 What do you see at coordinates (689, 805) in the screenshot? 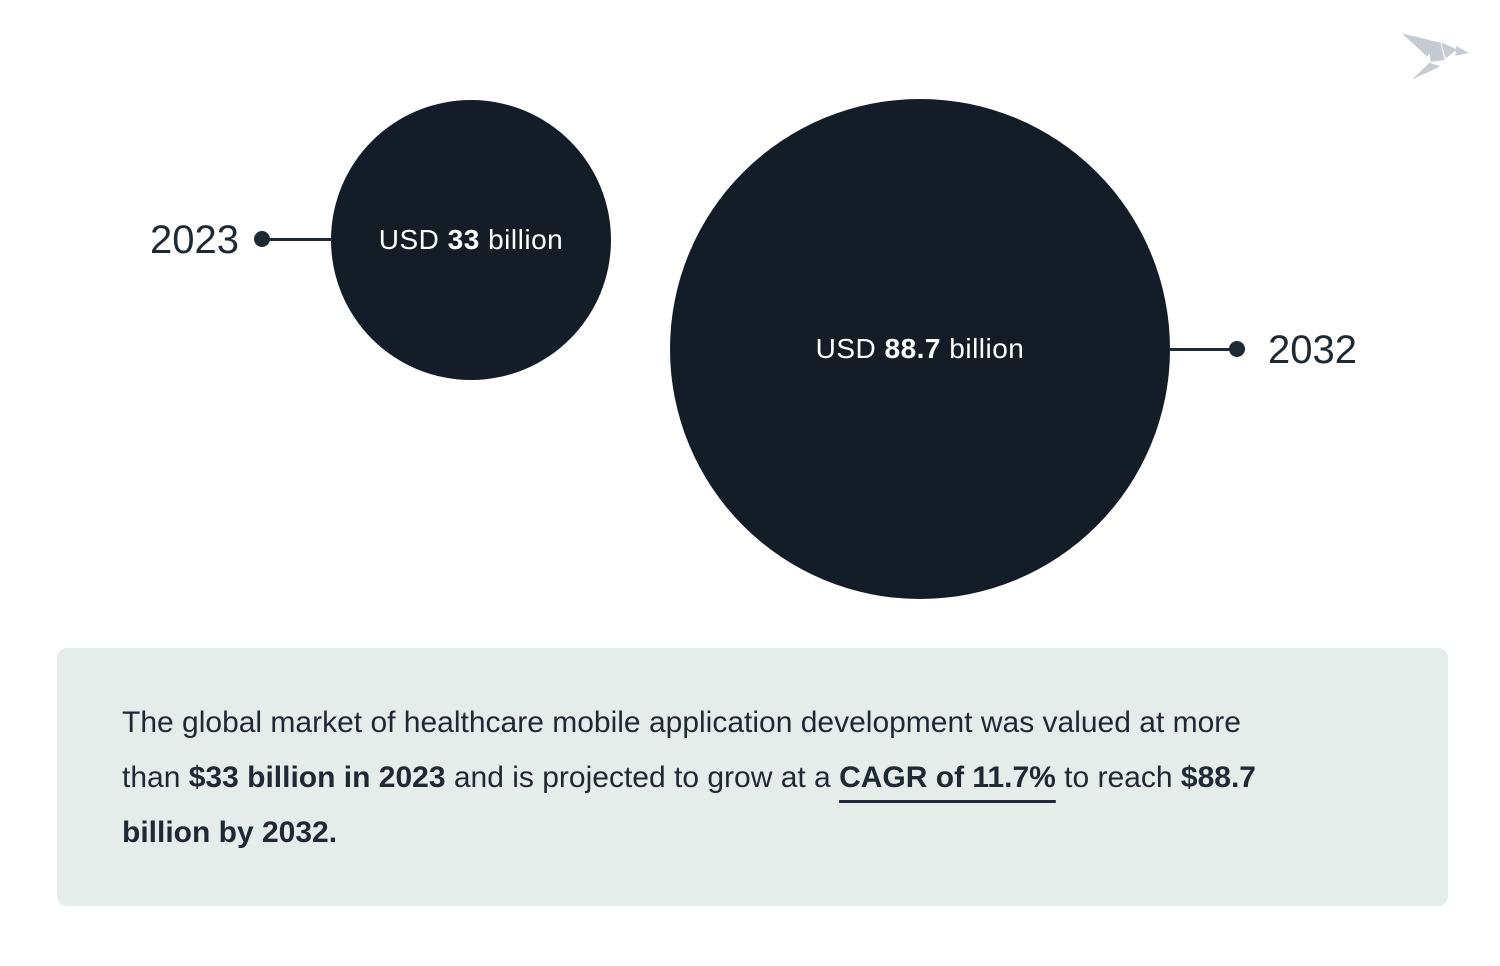
I see `caption-segment-bold-88-billion: $88.7 billion by 2032.` at bounding box center [689, 805].